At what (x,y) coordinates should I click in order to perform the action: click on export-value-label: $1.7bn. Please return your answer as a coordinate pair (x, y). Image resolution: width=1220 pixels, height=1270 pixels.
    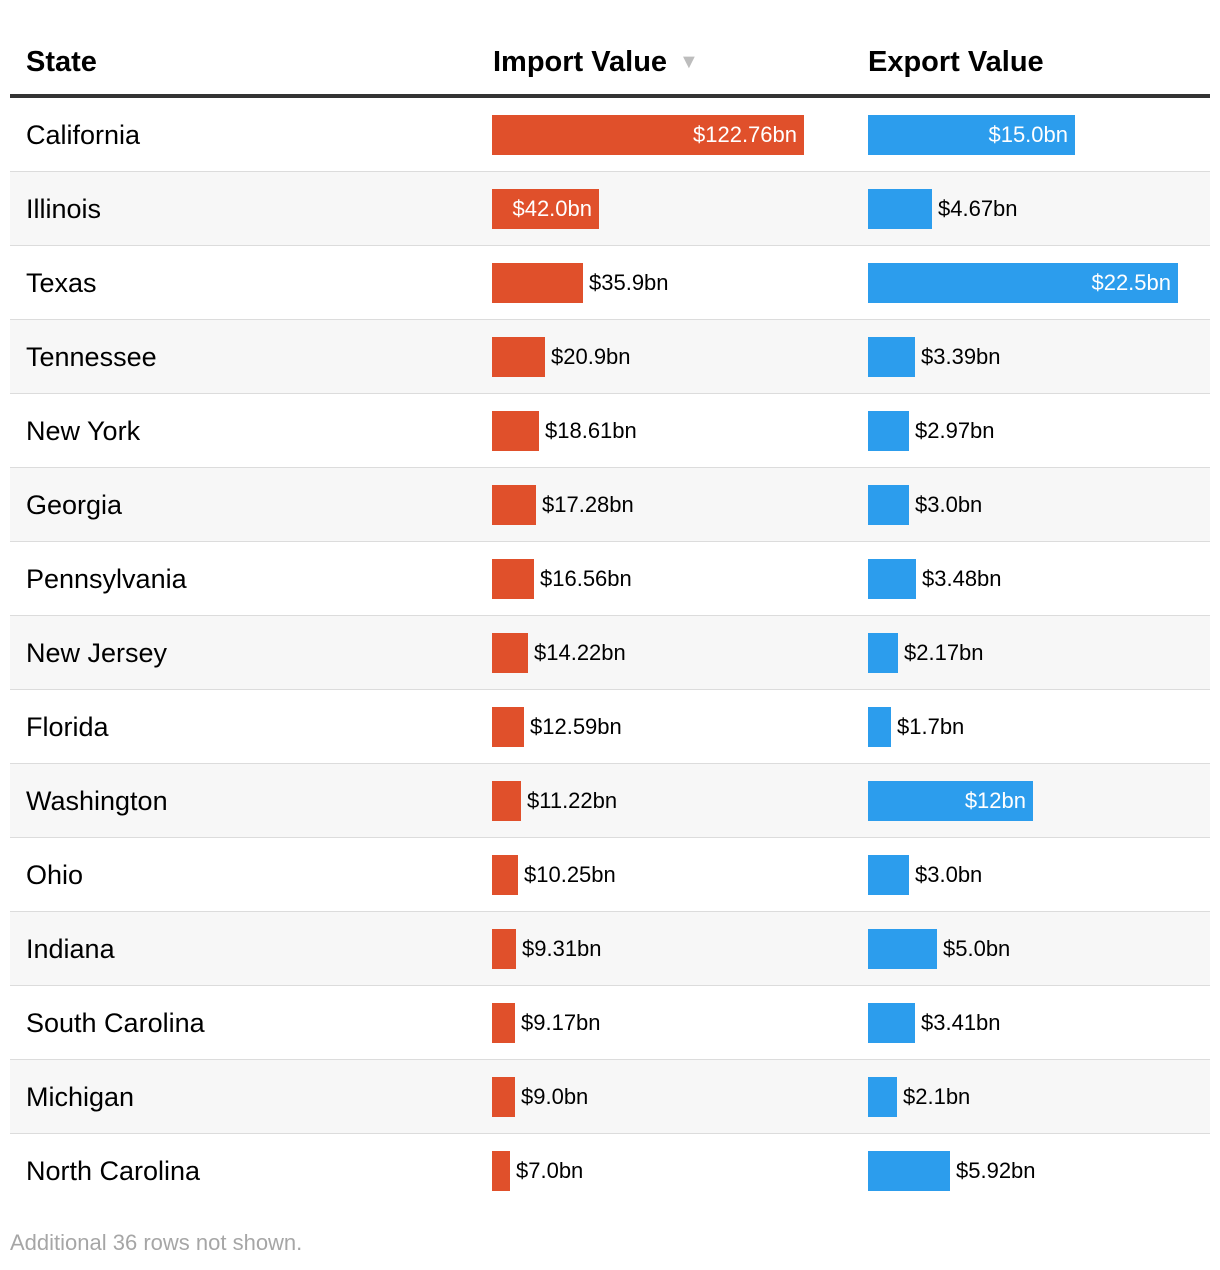
    Looking at the image, I should click on (931, 726).